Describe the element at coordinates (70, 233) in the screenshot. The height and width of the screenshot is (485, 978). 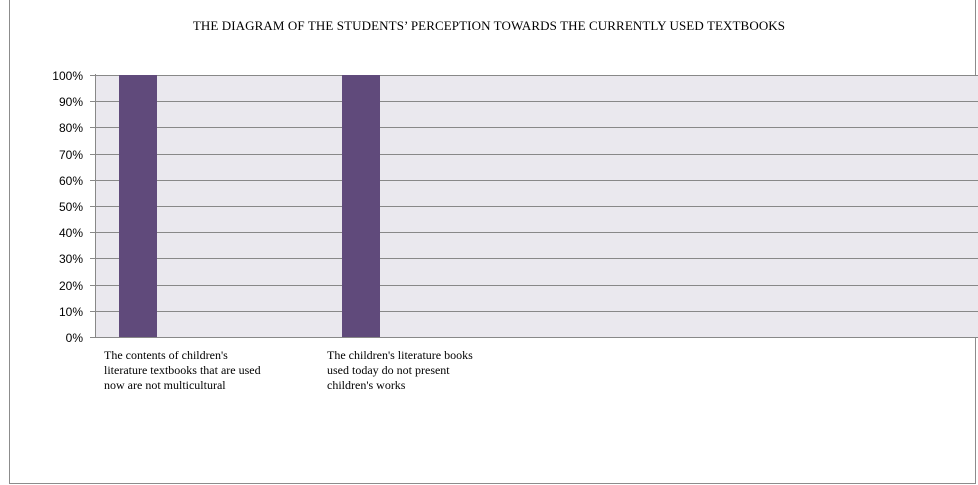
I see `y-tick-label: 40%` at that location.